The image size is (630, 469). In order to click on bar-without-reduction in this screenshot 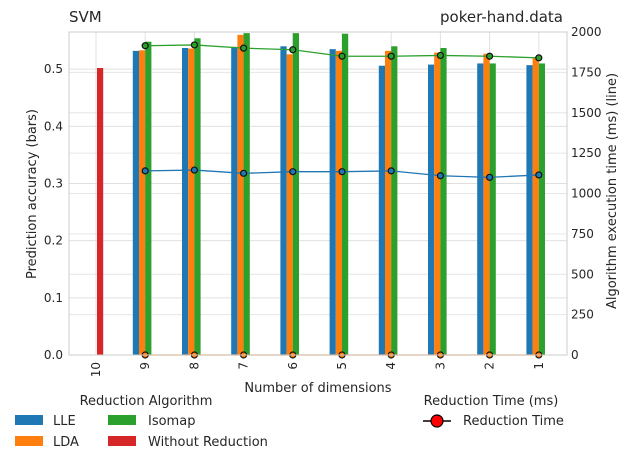, I will do `click(100, 211)`.